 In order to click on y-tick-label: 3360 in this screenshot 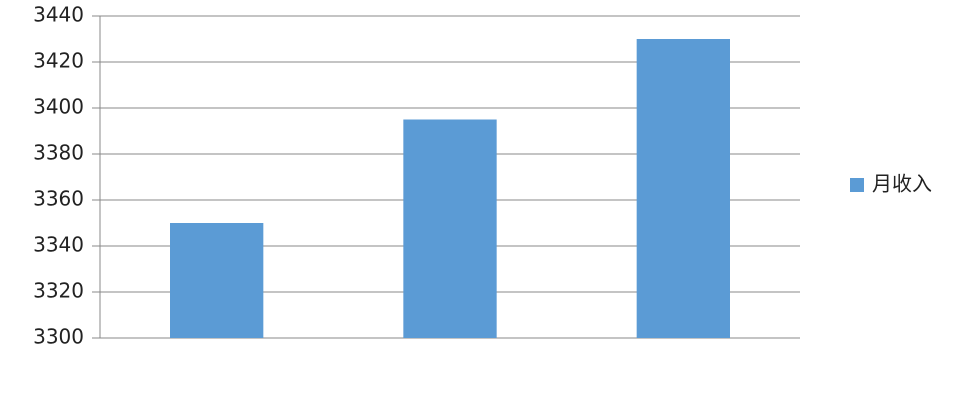, I will do `click(58, 199)`.